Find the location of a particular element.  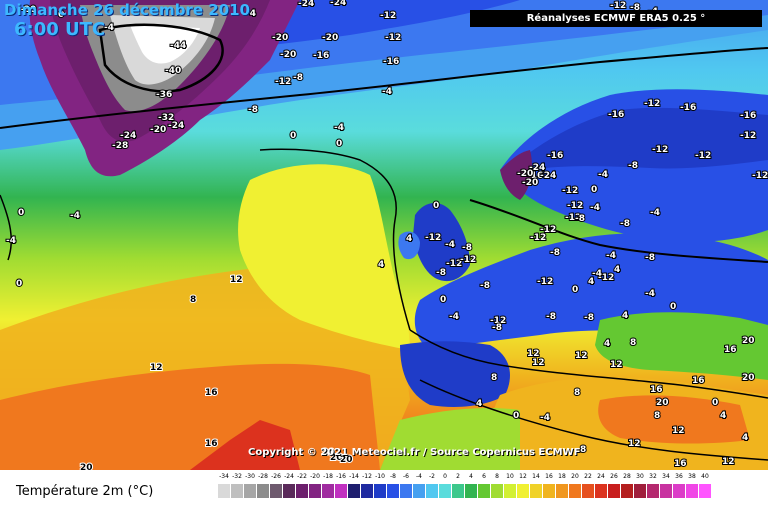

legend-tick: 2 is located at coordinates (458, 476).